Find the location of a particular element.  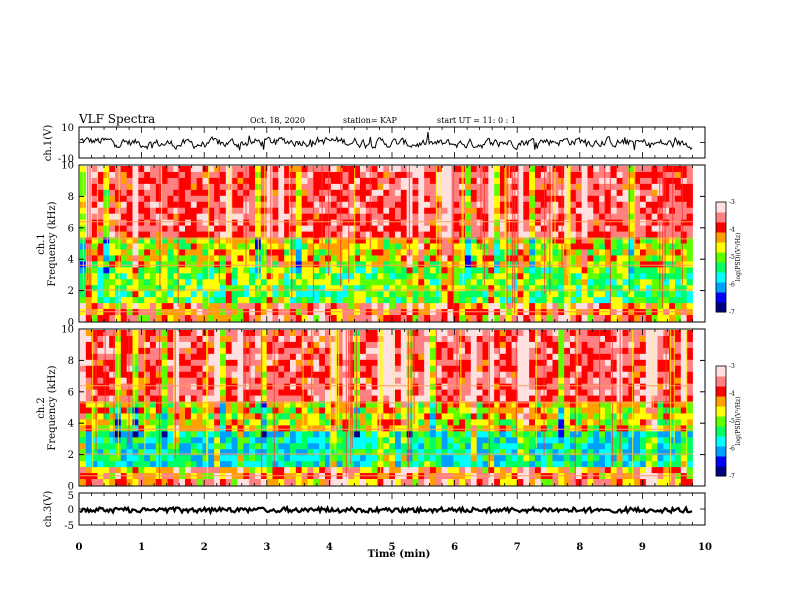

spectrogram-streak is located at coordinates (209, 236).